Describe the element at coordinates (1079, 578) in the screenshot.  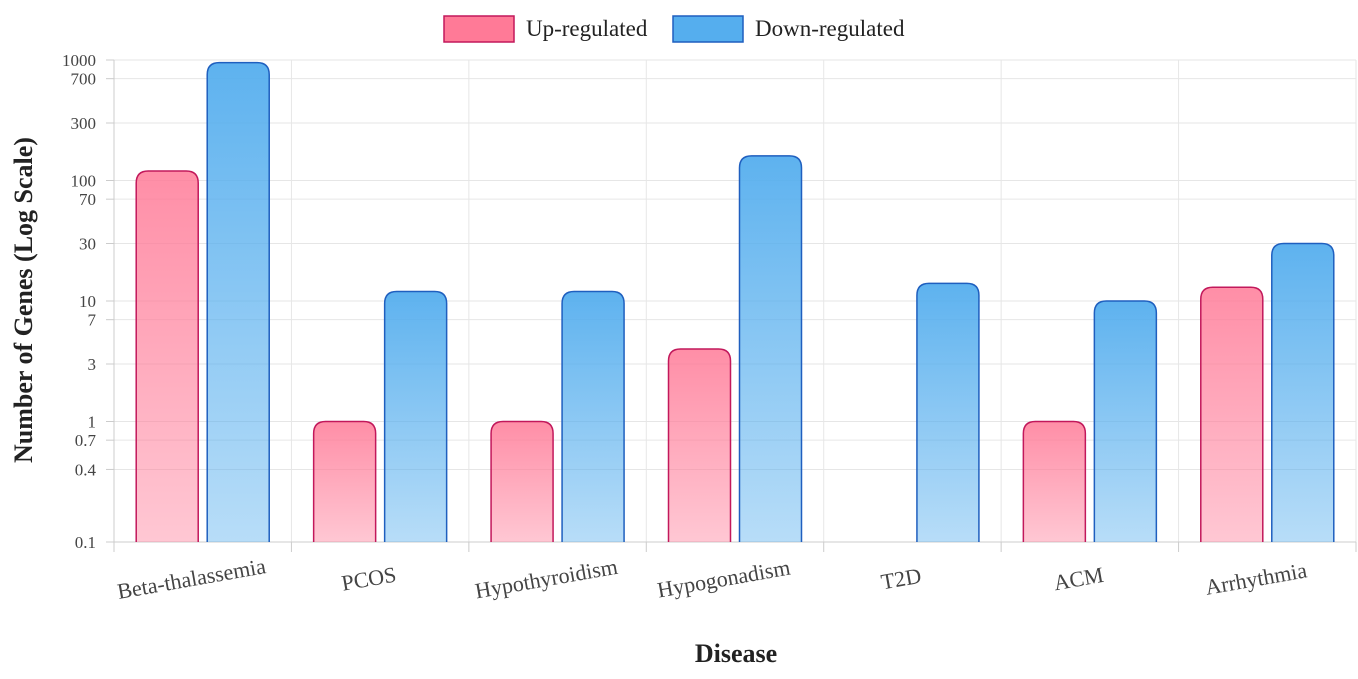
I see `x-tick-label: ACM` at that location.